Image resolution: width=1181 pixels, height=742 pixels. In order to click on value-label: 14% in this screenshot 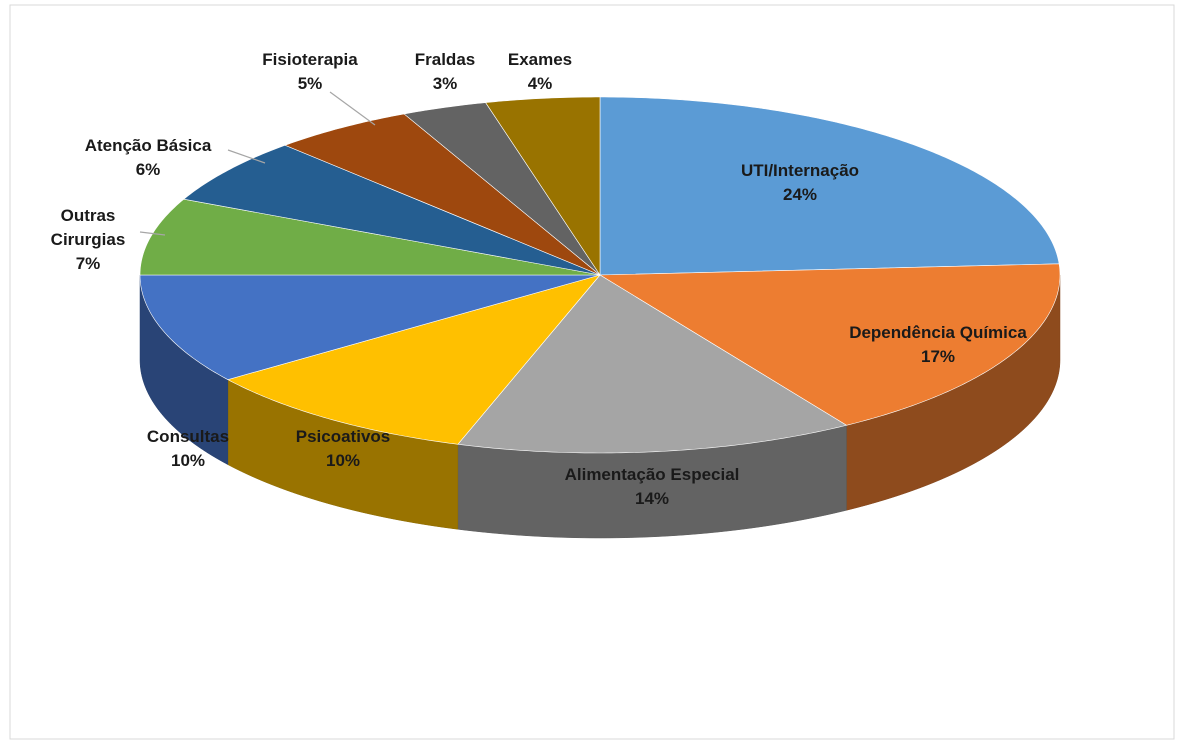, I will do `click(652, 498)`.